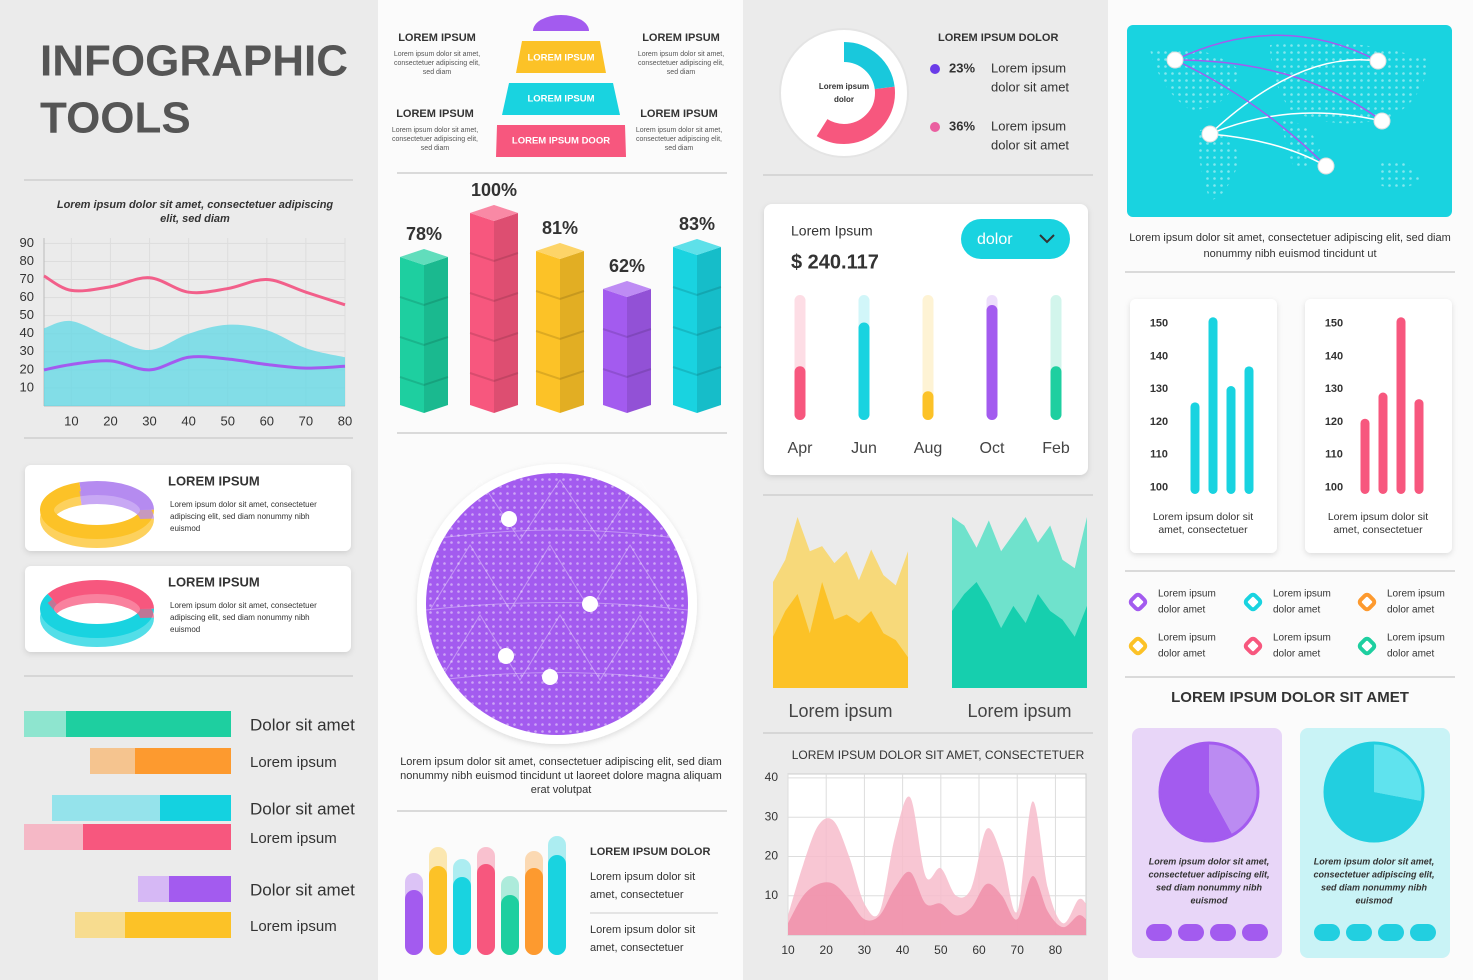  Describe the element at coordinates (827, 950) in the screenshot. I see `x-tick-label: 20` at that location.